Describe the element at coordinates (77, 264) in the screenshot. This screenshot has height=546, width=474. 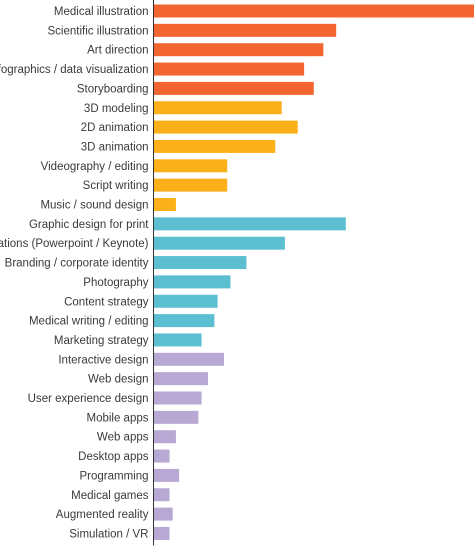
I see `category-label-branding-corporate-identity: Branding / corporate identity` at that location.